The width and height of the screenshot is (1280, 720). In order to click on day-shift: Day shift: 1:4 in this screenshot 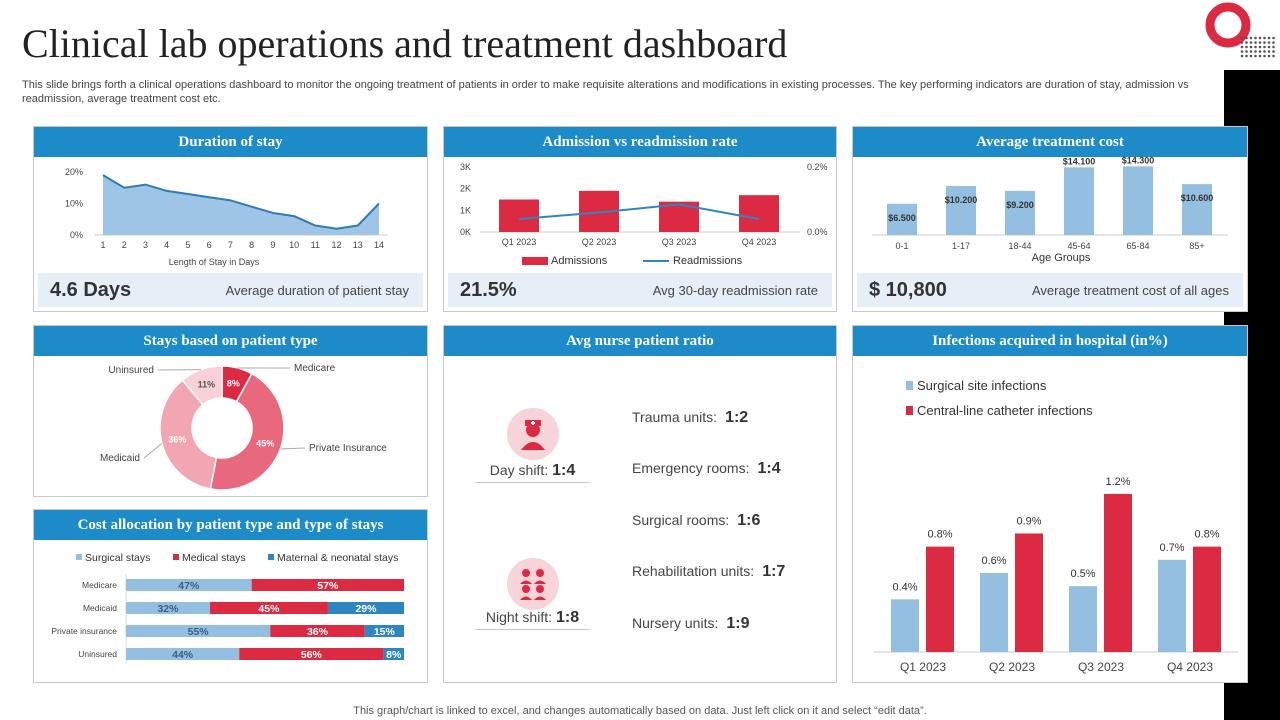, I will do `click(532, 472)`.